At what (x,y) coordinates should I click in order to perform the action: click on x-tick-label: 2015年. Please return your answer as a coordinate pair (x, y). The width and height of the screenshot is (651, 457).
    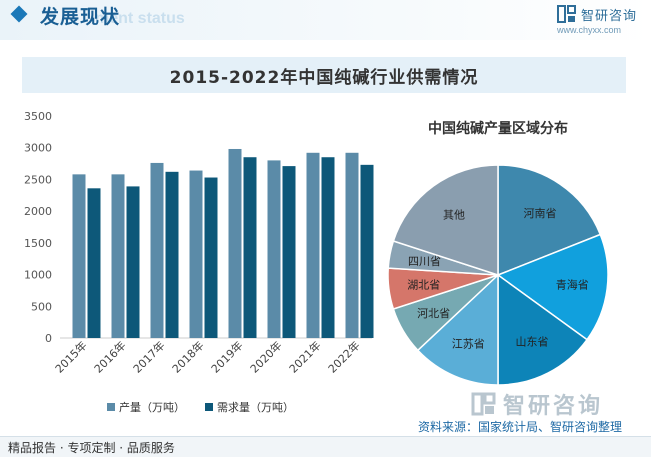
    Looking at the image, I should click on (70, 356).